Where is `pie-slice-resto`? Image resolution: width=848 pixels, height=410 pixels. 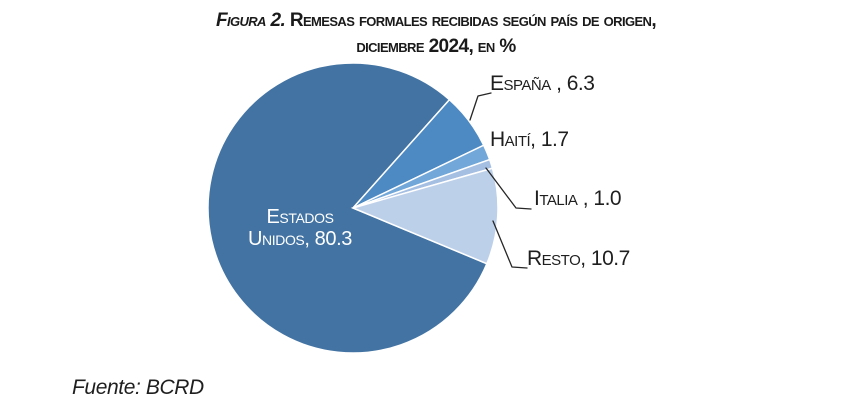
pie-slice-resto is located at coordinates (424, 216).